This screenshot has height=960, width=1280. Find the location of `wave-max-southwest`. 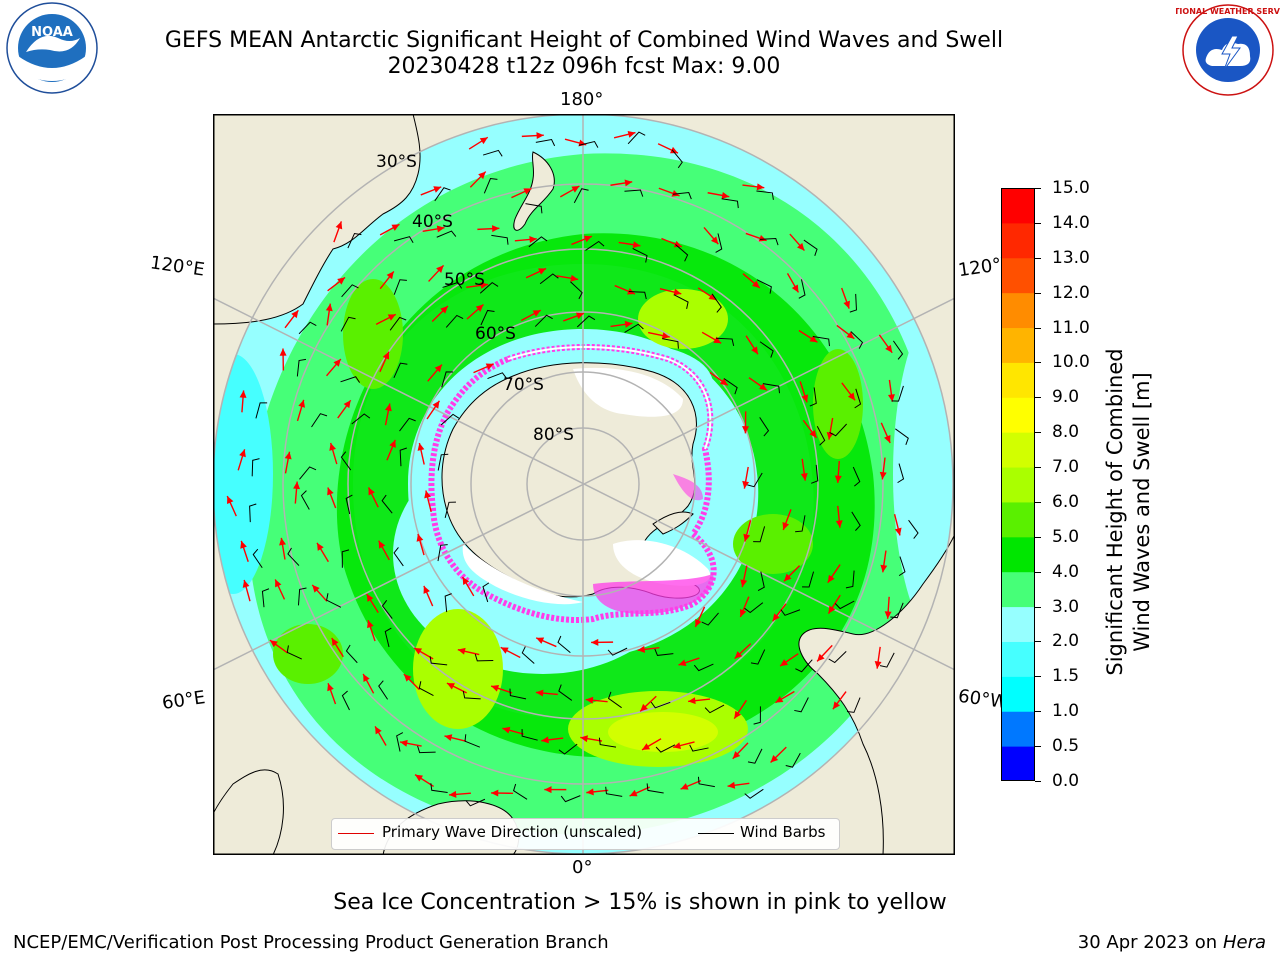

wave-max-southwest is located at coordinates (458, 669).